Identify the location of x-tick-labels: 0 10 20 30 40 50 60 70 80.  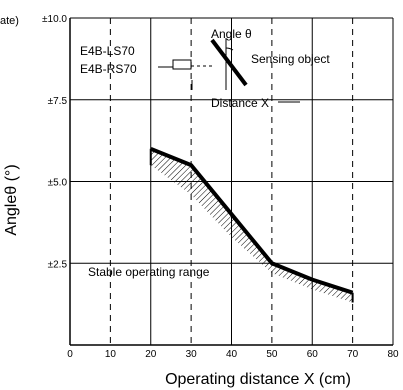
(233, 354).